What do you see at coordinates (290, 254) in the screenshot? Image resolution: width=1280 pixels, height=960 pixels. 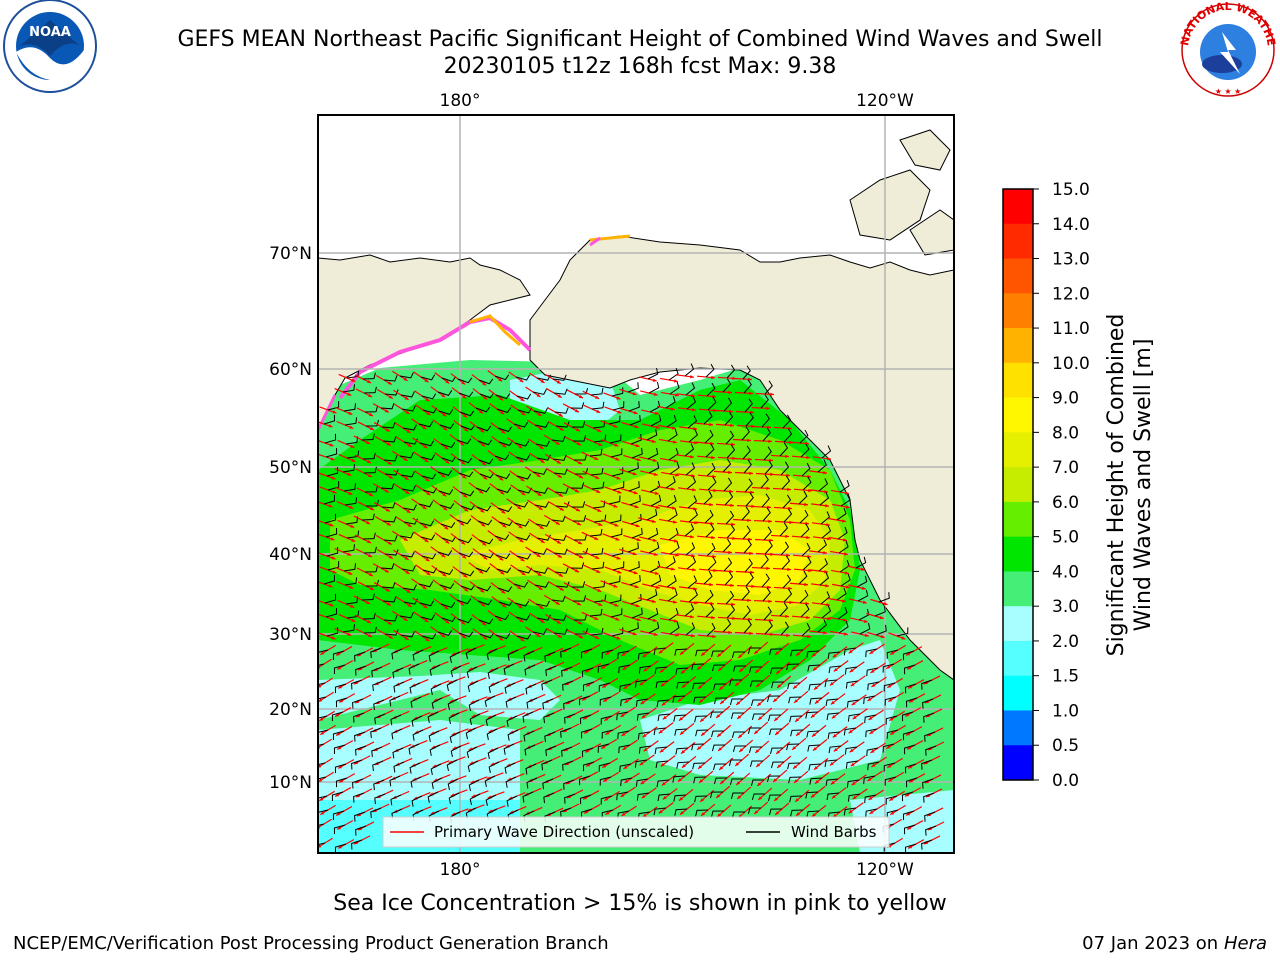 I see `lat-label-70n: 70°N` at bounding box center [290, 254].